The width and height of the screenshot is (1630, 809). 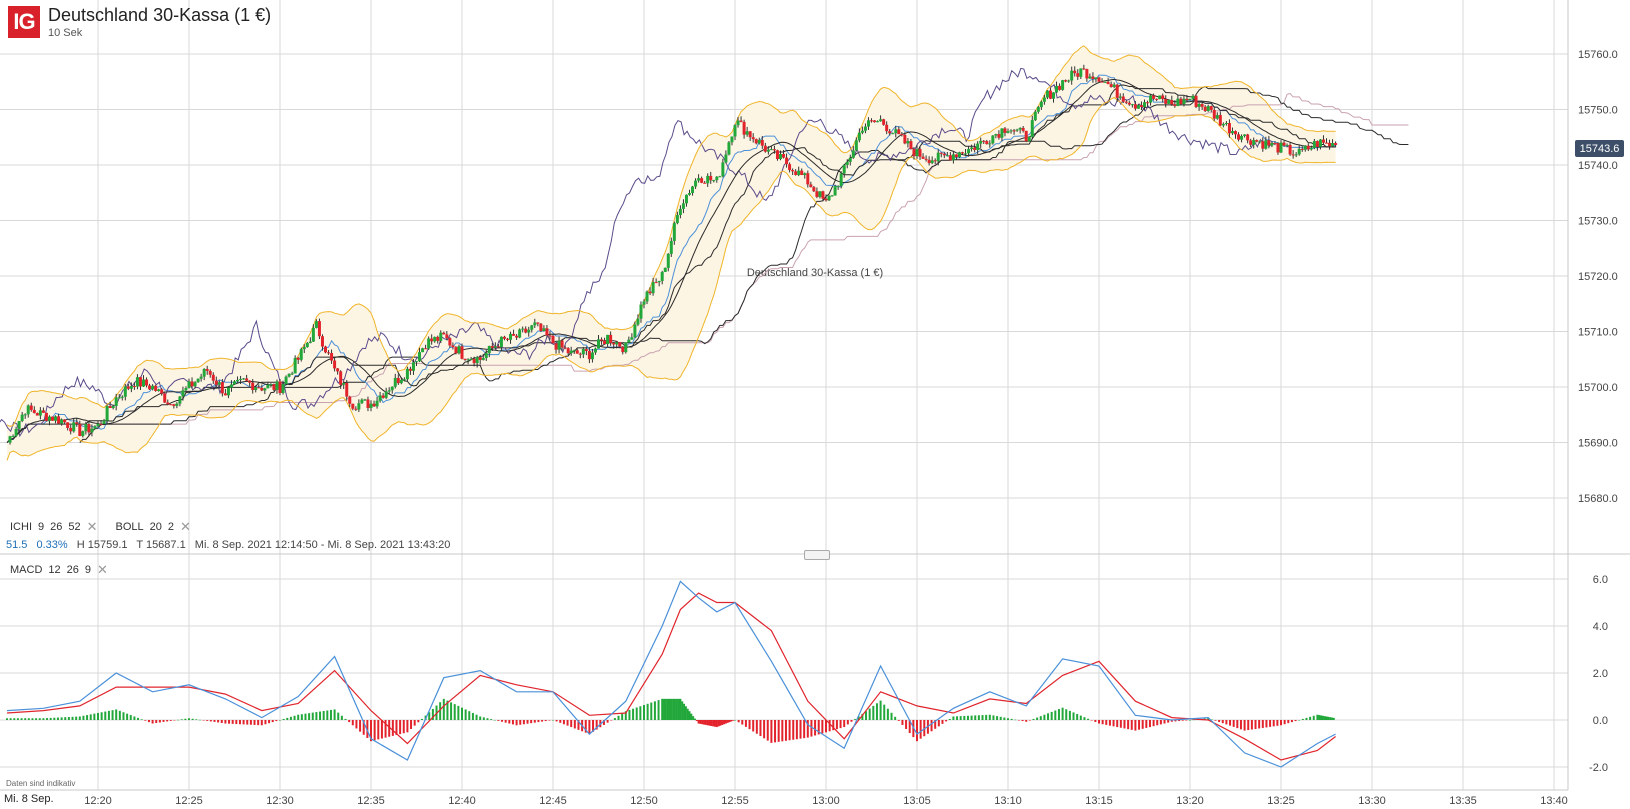 I want to click on indicator-ichi: ICHI 9 26 52 ✕, so click(x=55, y=527).